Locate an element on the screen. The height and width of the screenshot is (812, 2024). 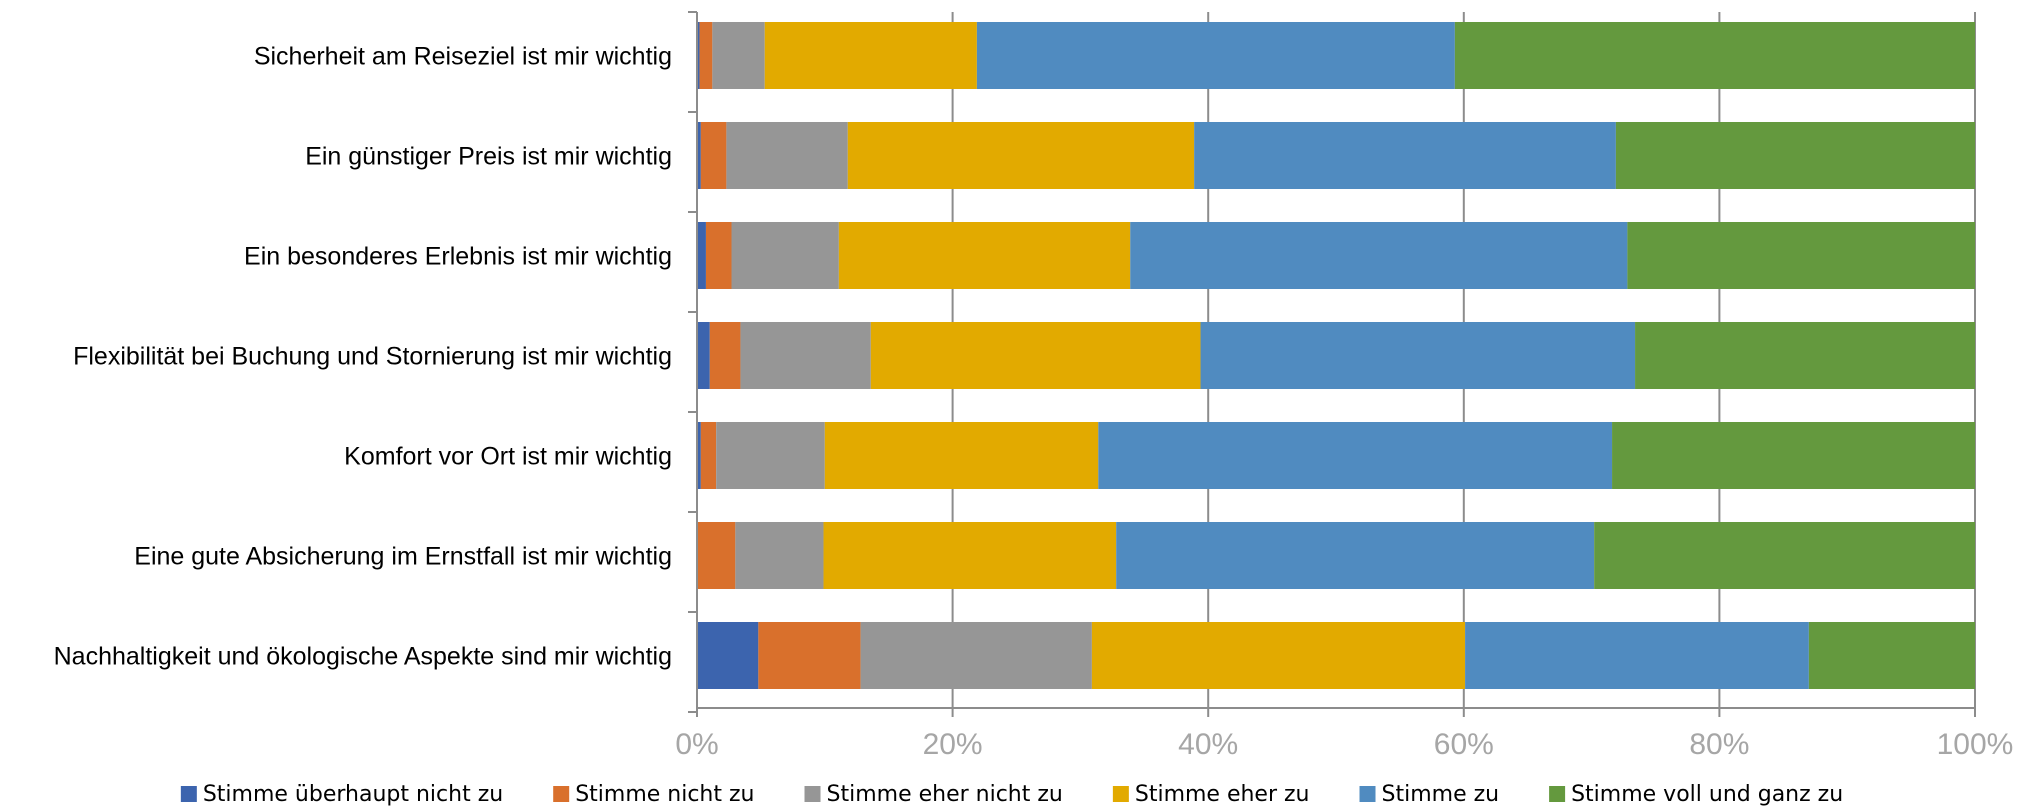
legend-item: Stimme voll und ganz zu is located at coordinates (1696, 794).